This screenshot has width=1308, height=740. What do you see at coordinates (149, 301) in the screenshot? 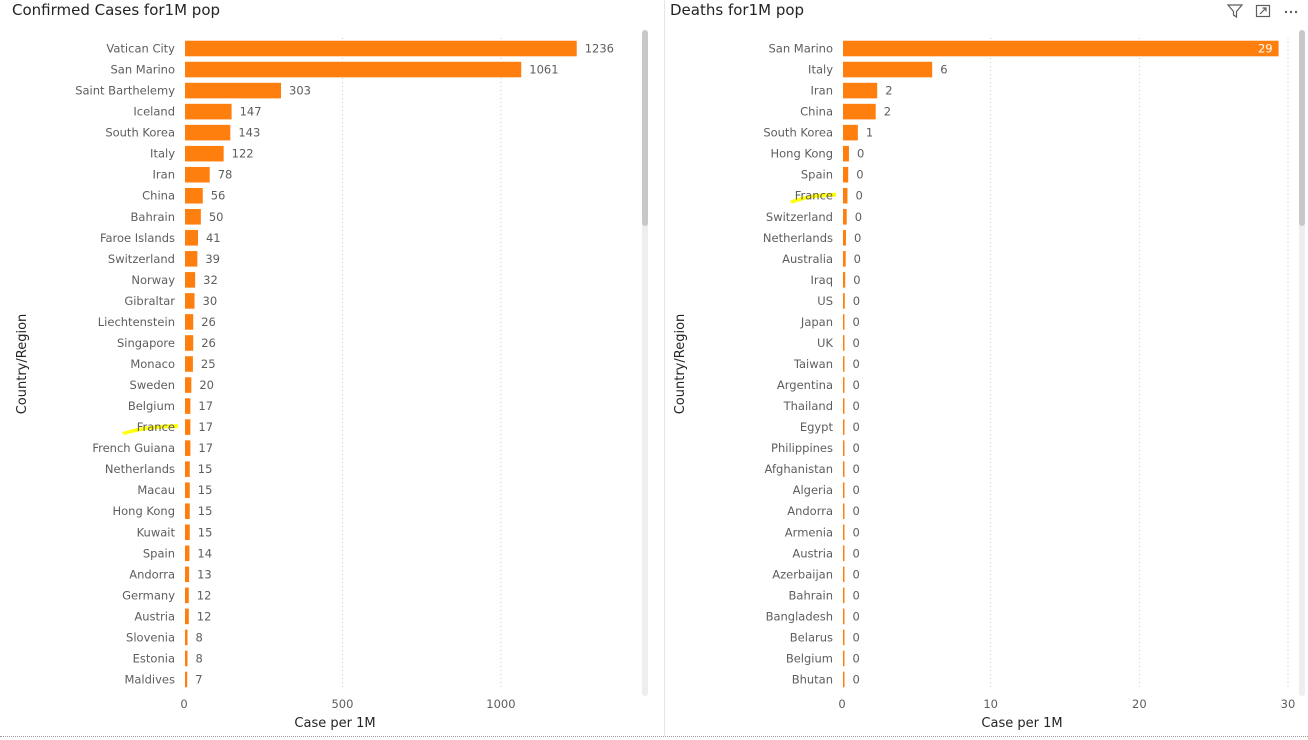
I see `category-label: Gibraltar` at bounding box center [149, 301].